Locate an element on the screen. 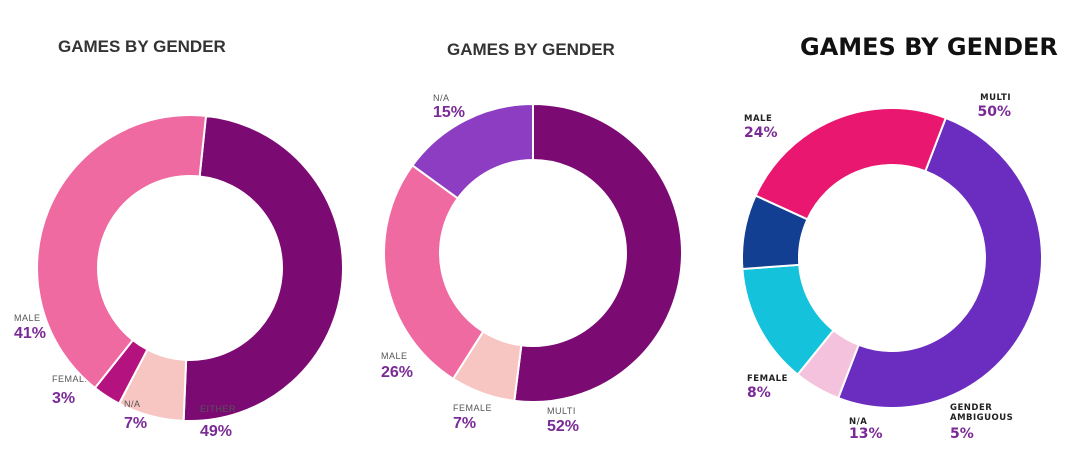  slice-either is located at coordinates (263, 268).